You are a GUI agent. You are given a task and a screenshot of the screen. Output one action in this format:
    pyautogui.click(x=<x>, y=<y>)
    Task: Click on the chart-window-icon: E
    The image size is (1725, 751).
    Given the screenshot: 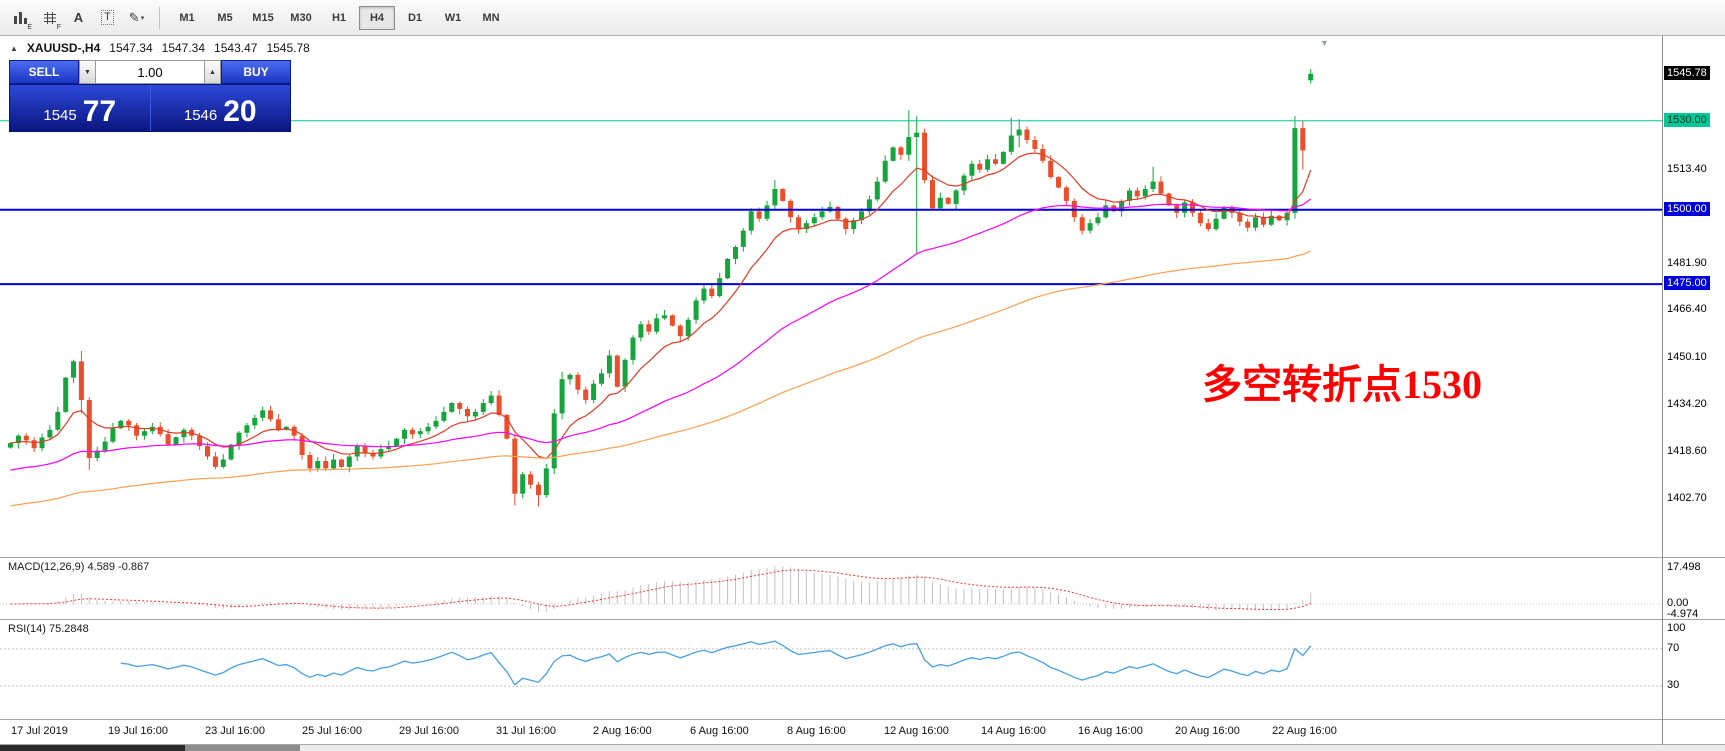 What is the action you would take?
    pyautogui.click(x=20, y=17)
    